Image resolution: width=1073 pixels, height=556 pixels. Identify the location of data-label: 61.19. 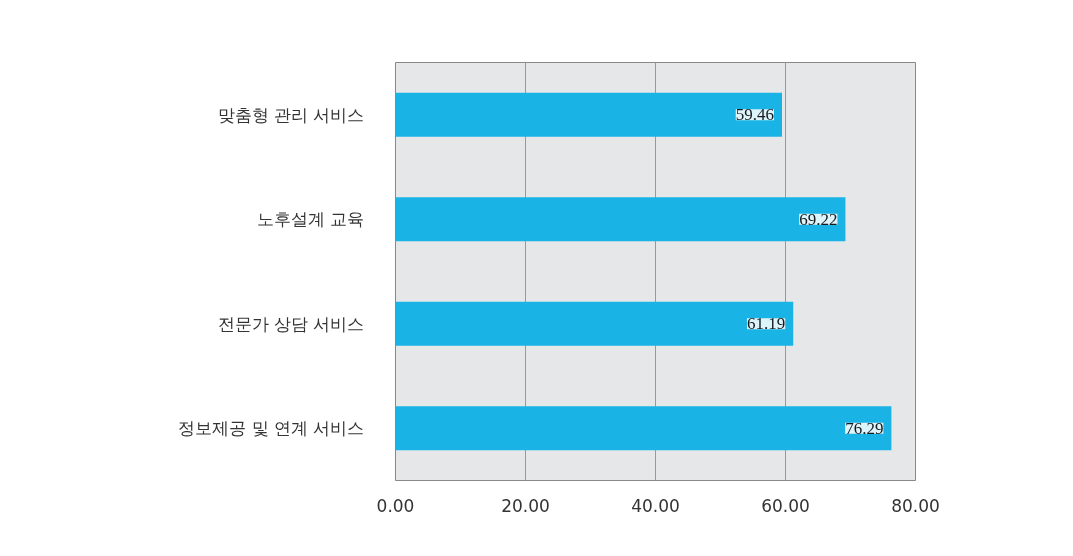
(766, 324).